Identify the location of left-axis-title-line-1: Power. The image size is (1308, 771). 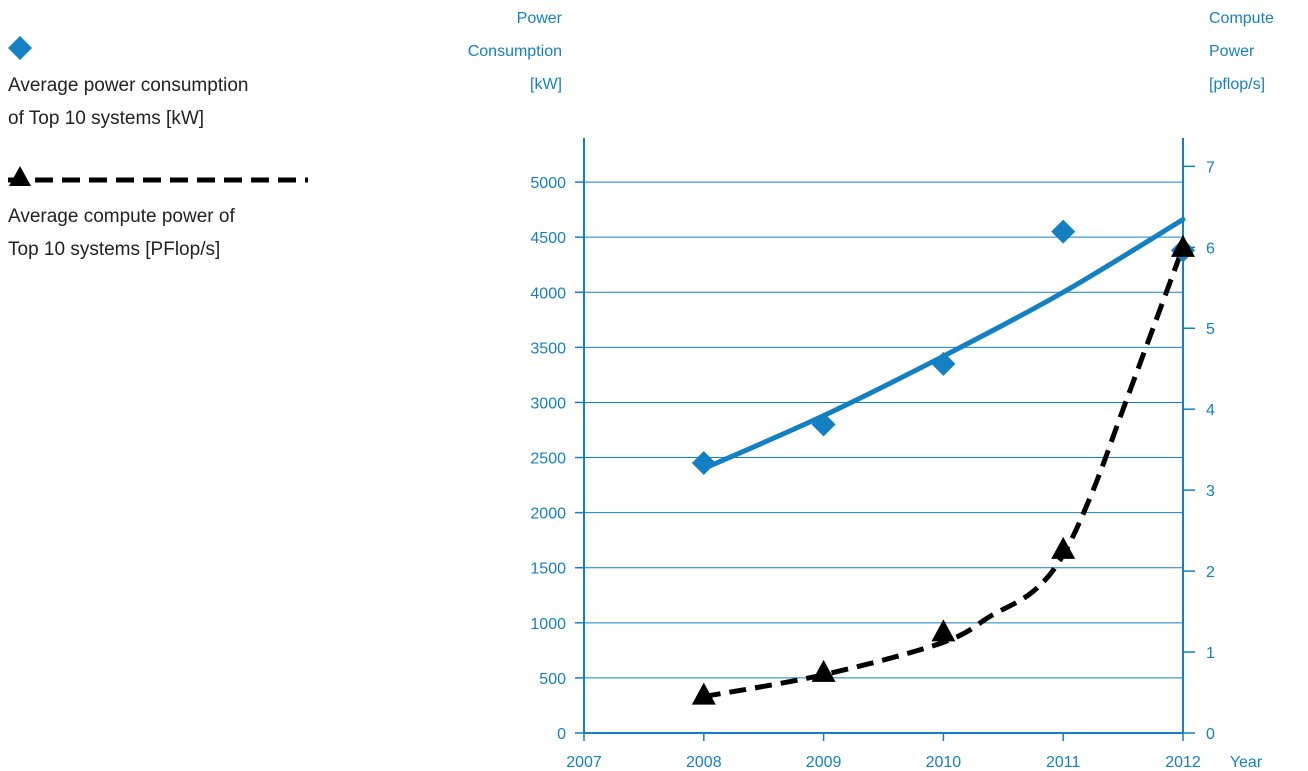
(540, 18).